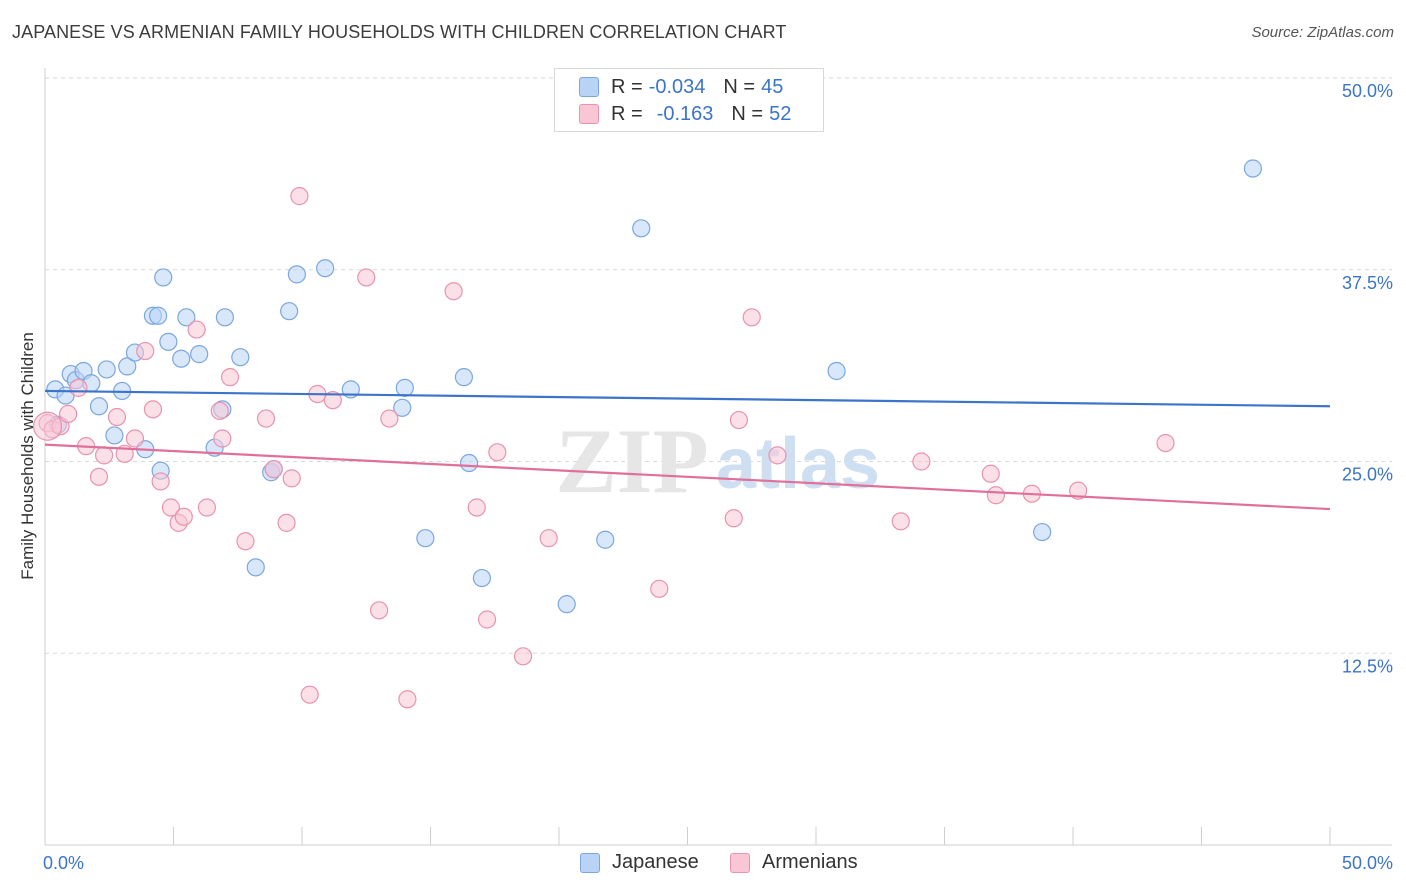 The width and height of the screenshot is (1406, 892). What do you see at coordinates (627, 86) in the screenshot?
I see `japanese-r-label: R =` at bounding box center [627, 86].